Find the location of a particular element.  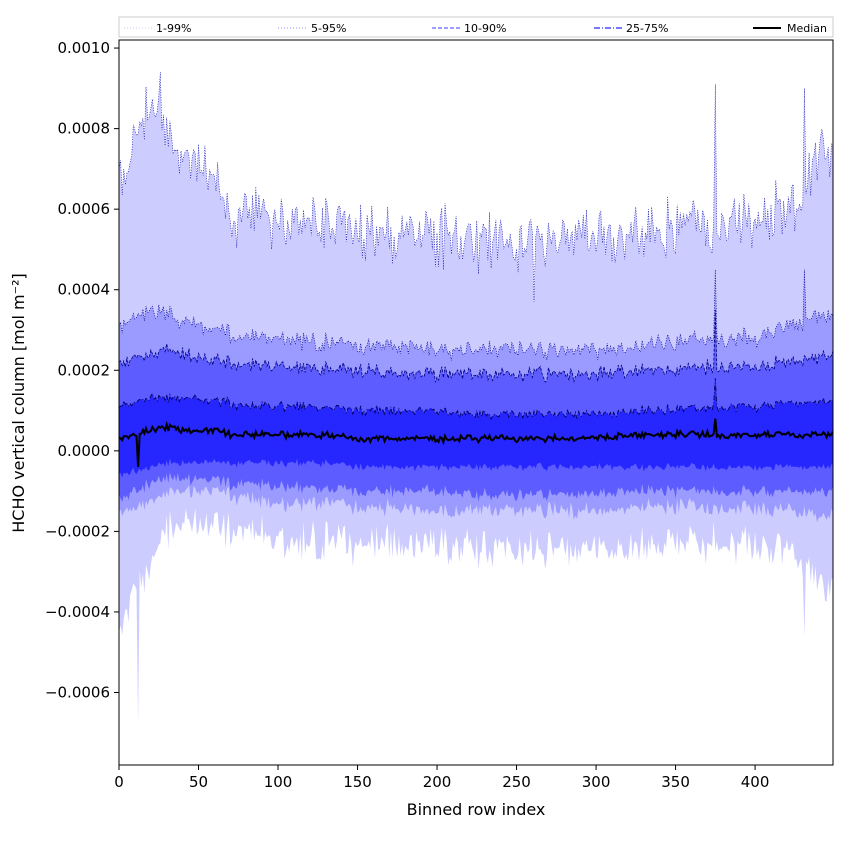

legend-entry-median: Median is located at coordinates (790, 28).